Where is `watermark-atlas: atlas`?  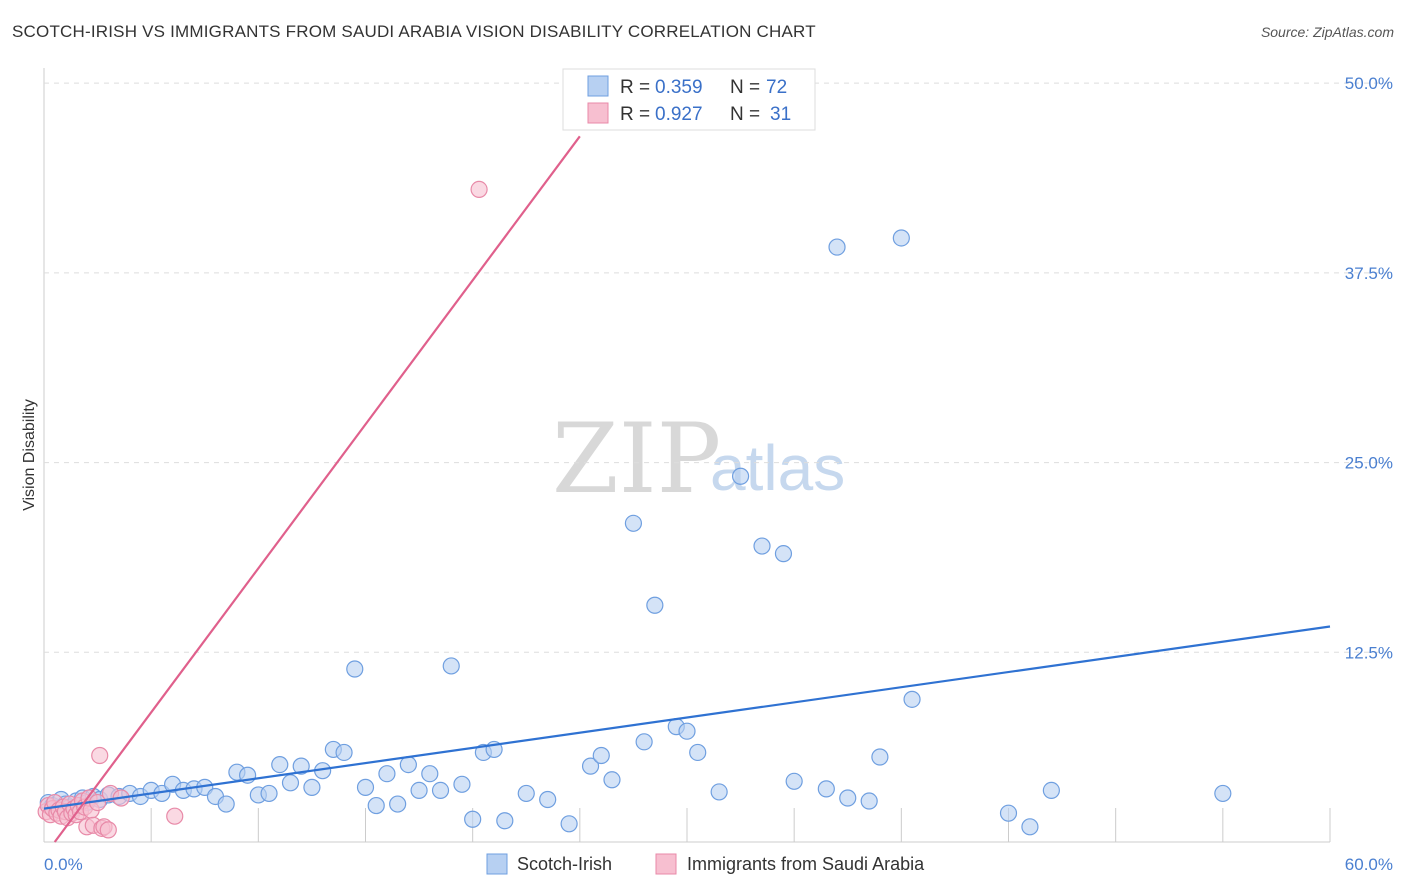
watermark-atlas: atlas is located at coordinates (777, 468).